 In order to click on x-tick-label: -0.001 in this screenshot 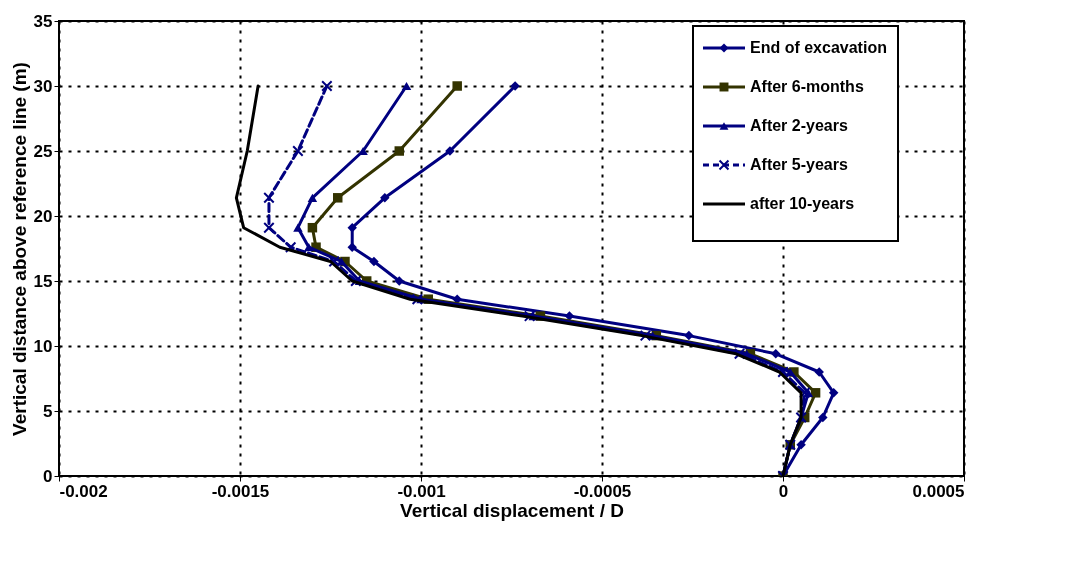, I will do `click(421, 491)`.